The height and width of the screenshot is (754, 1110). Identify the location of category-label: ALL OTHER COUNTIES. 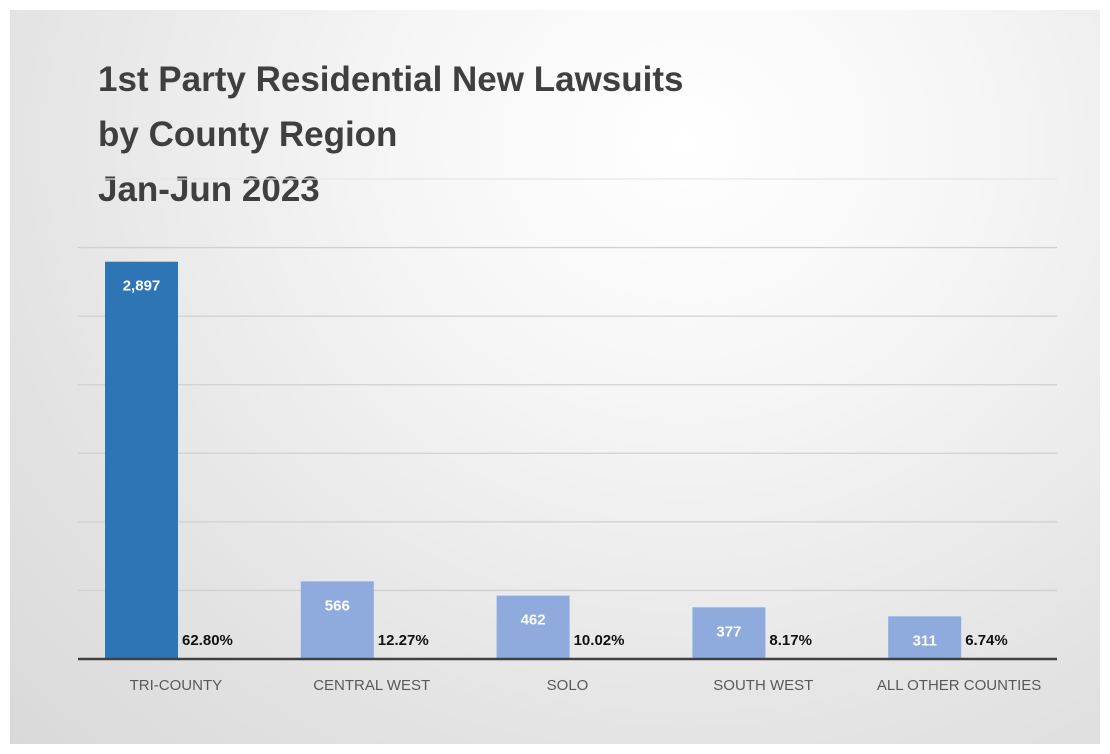
(959, 685).